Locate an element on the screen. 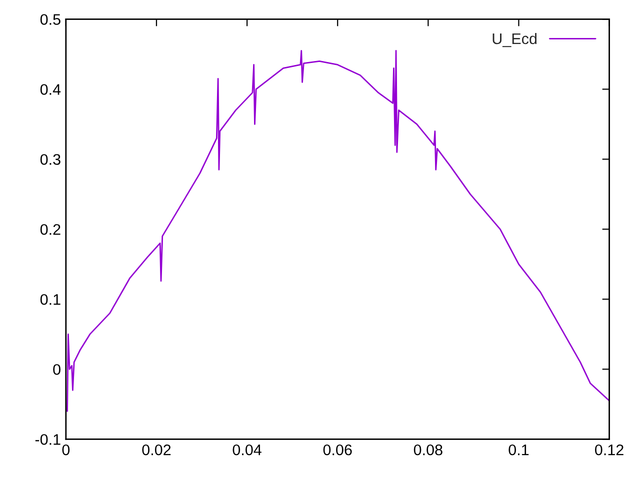 The image size is (640, 480). y-tick-label: 0 is located at coordinates (56, 369).